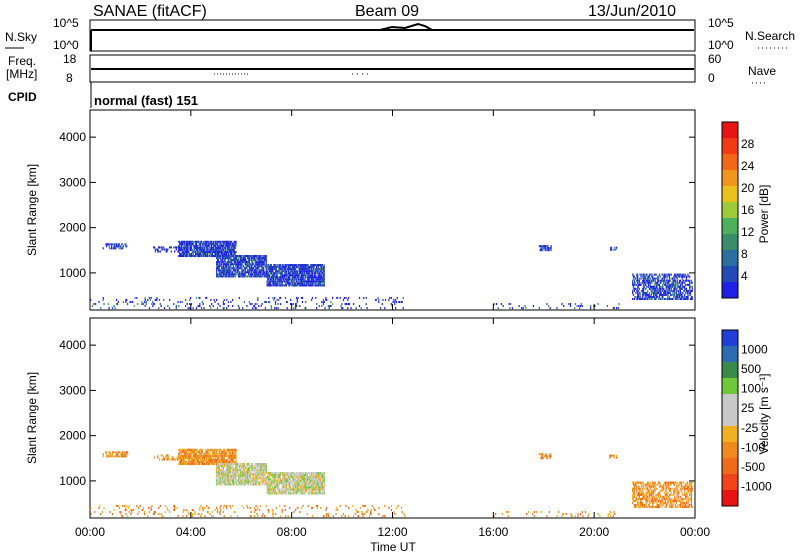  Describe the element at coordinates (721, 23) in the screenshot. I see `nsearch-tick-high: 10^5` at that location.